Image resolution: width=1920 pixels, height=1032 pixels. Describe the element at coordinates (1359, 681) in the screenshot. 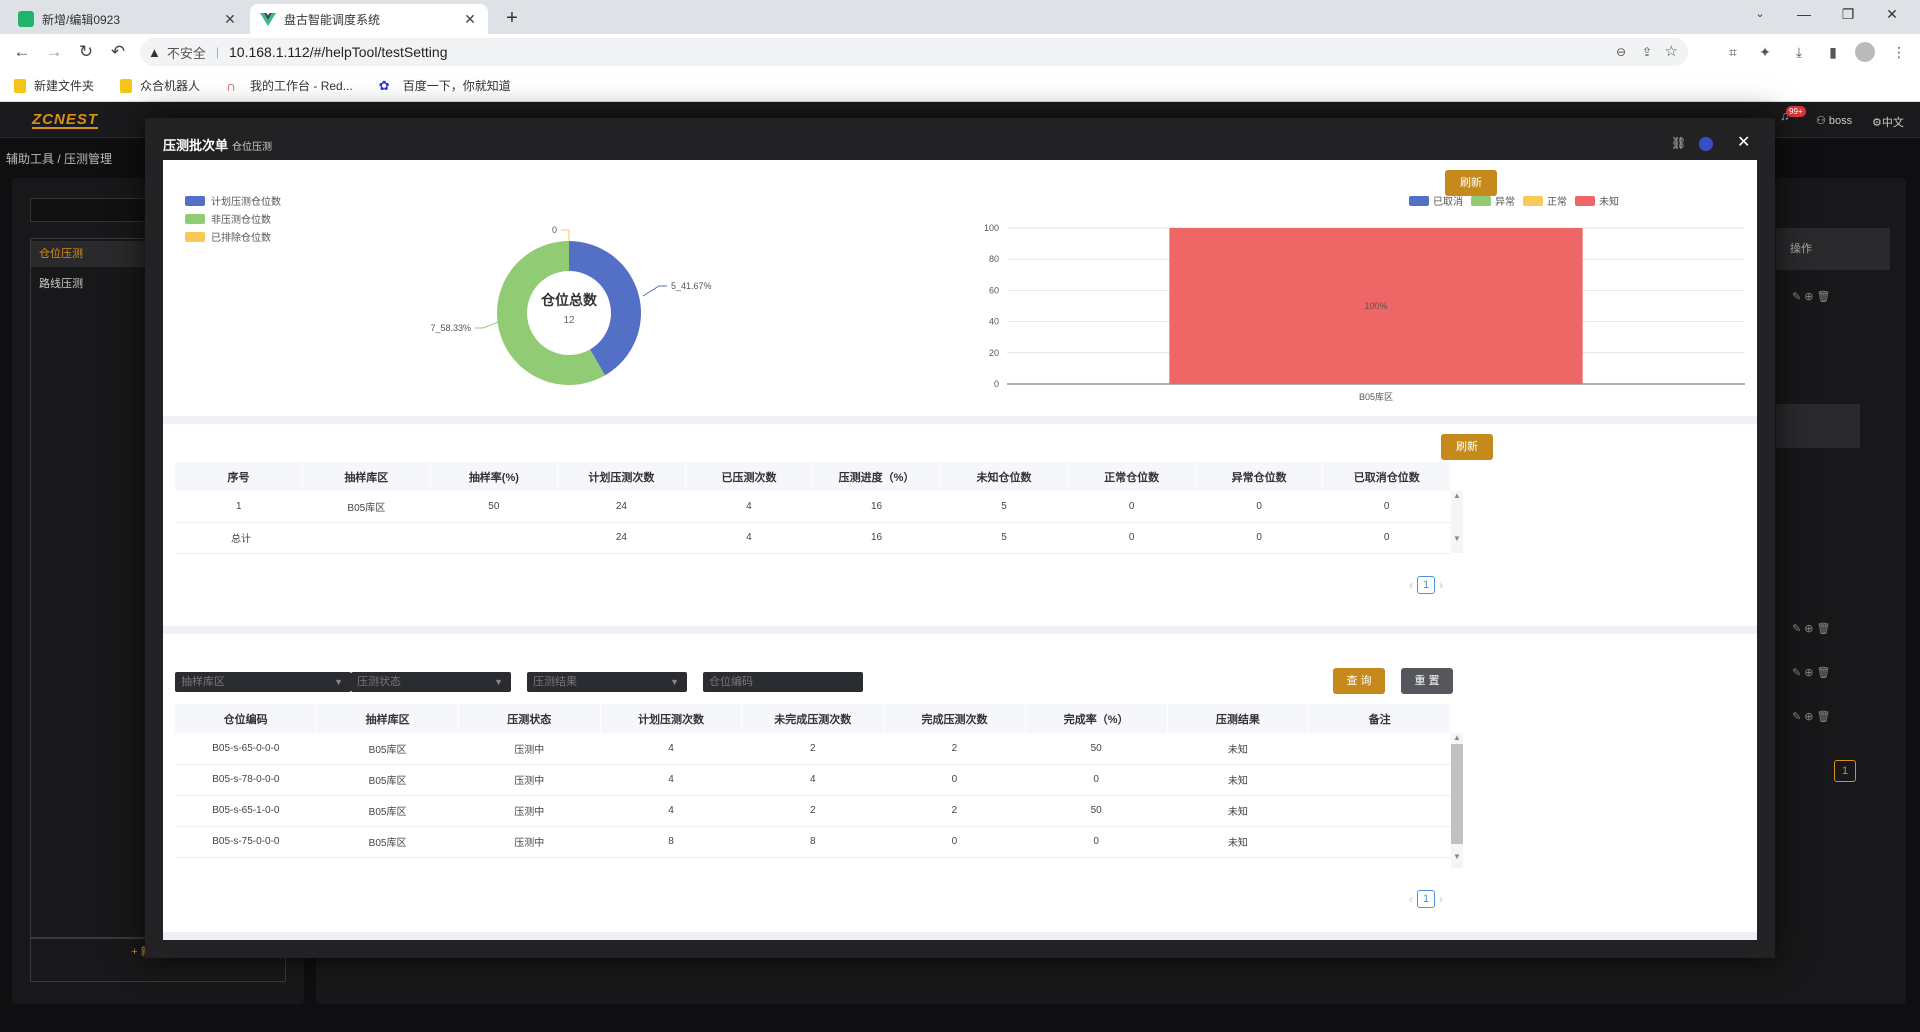

I see `query-button: 查 询` at that location.